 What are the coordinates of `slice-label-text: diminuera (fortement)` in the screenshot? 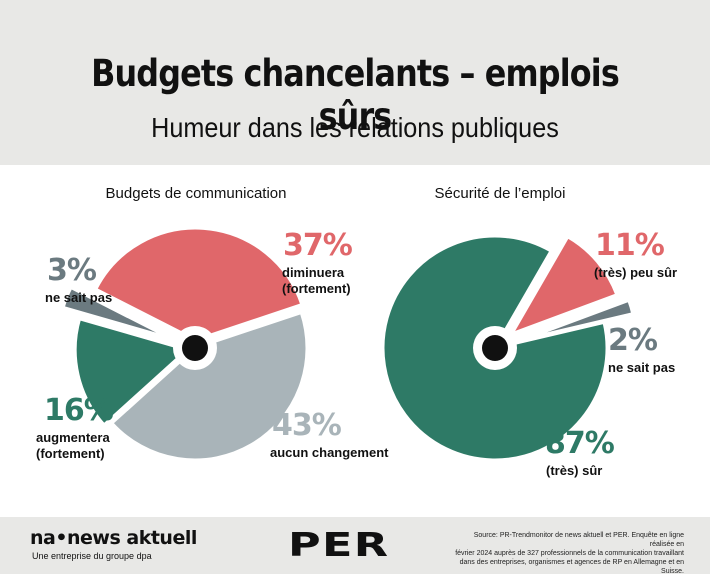 It's located at (316, 281).